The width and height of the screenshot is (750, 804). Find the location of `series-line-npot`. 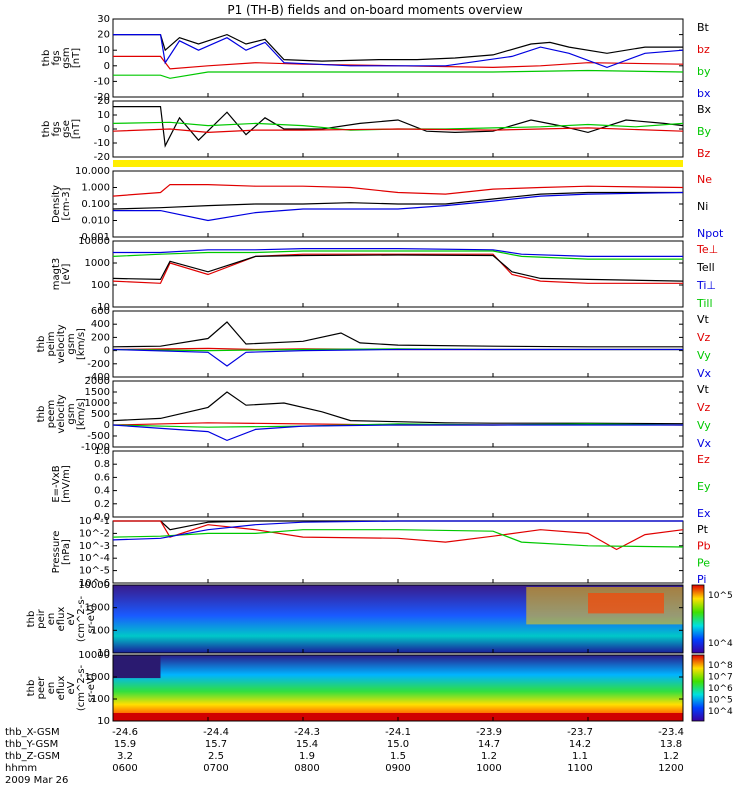

series-line-npot is located at coordinates (398, 206).